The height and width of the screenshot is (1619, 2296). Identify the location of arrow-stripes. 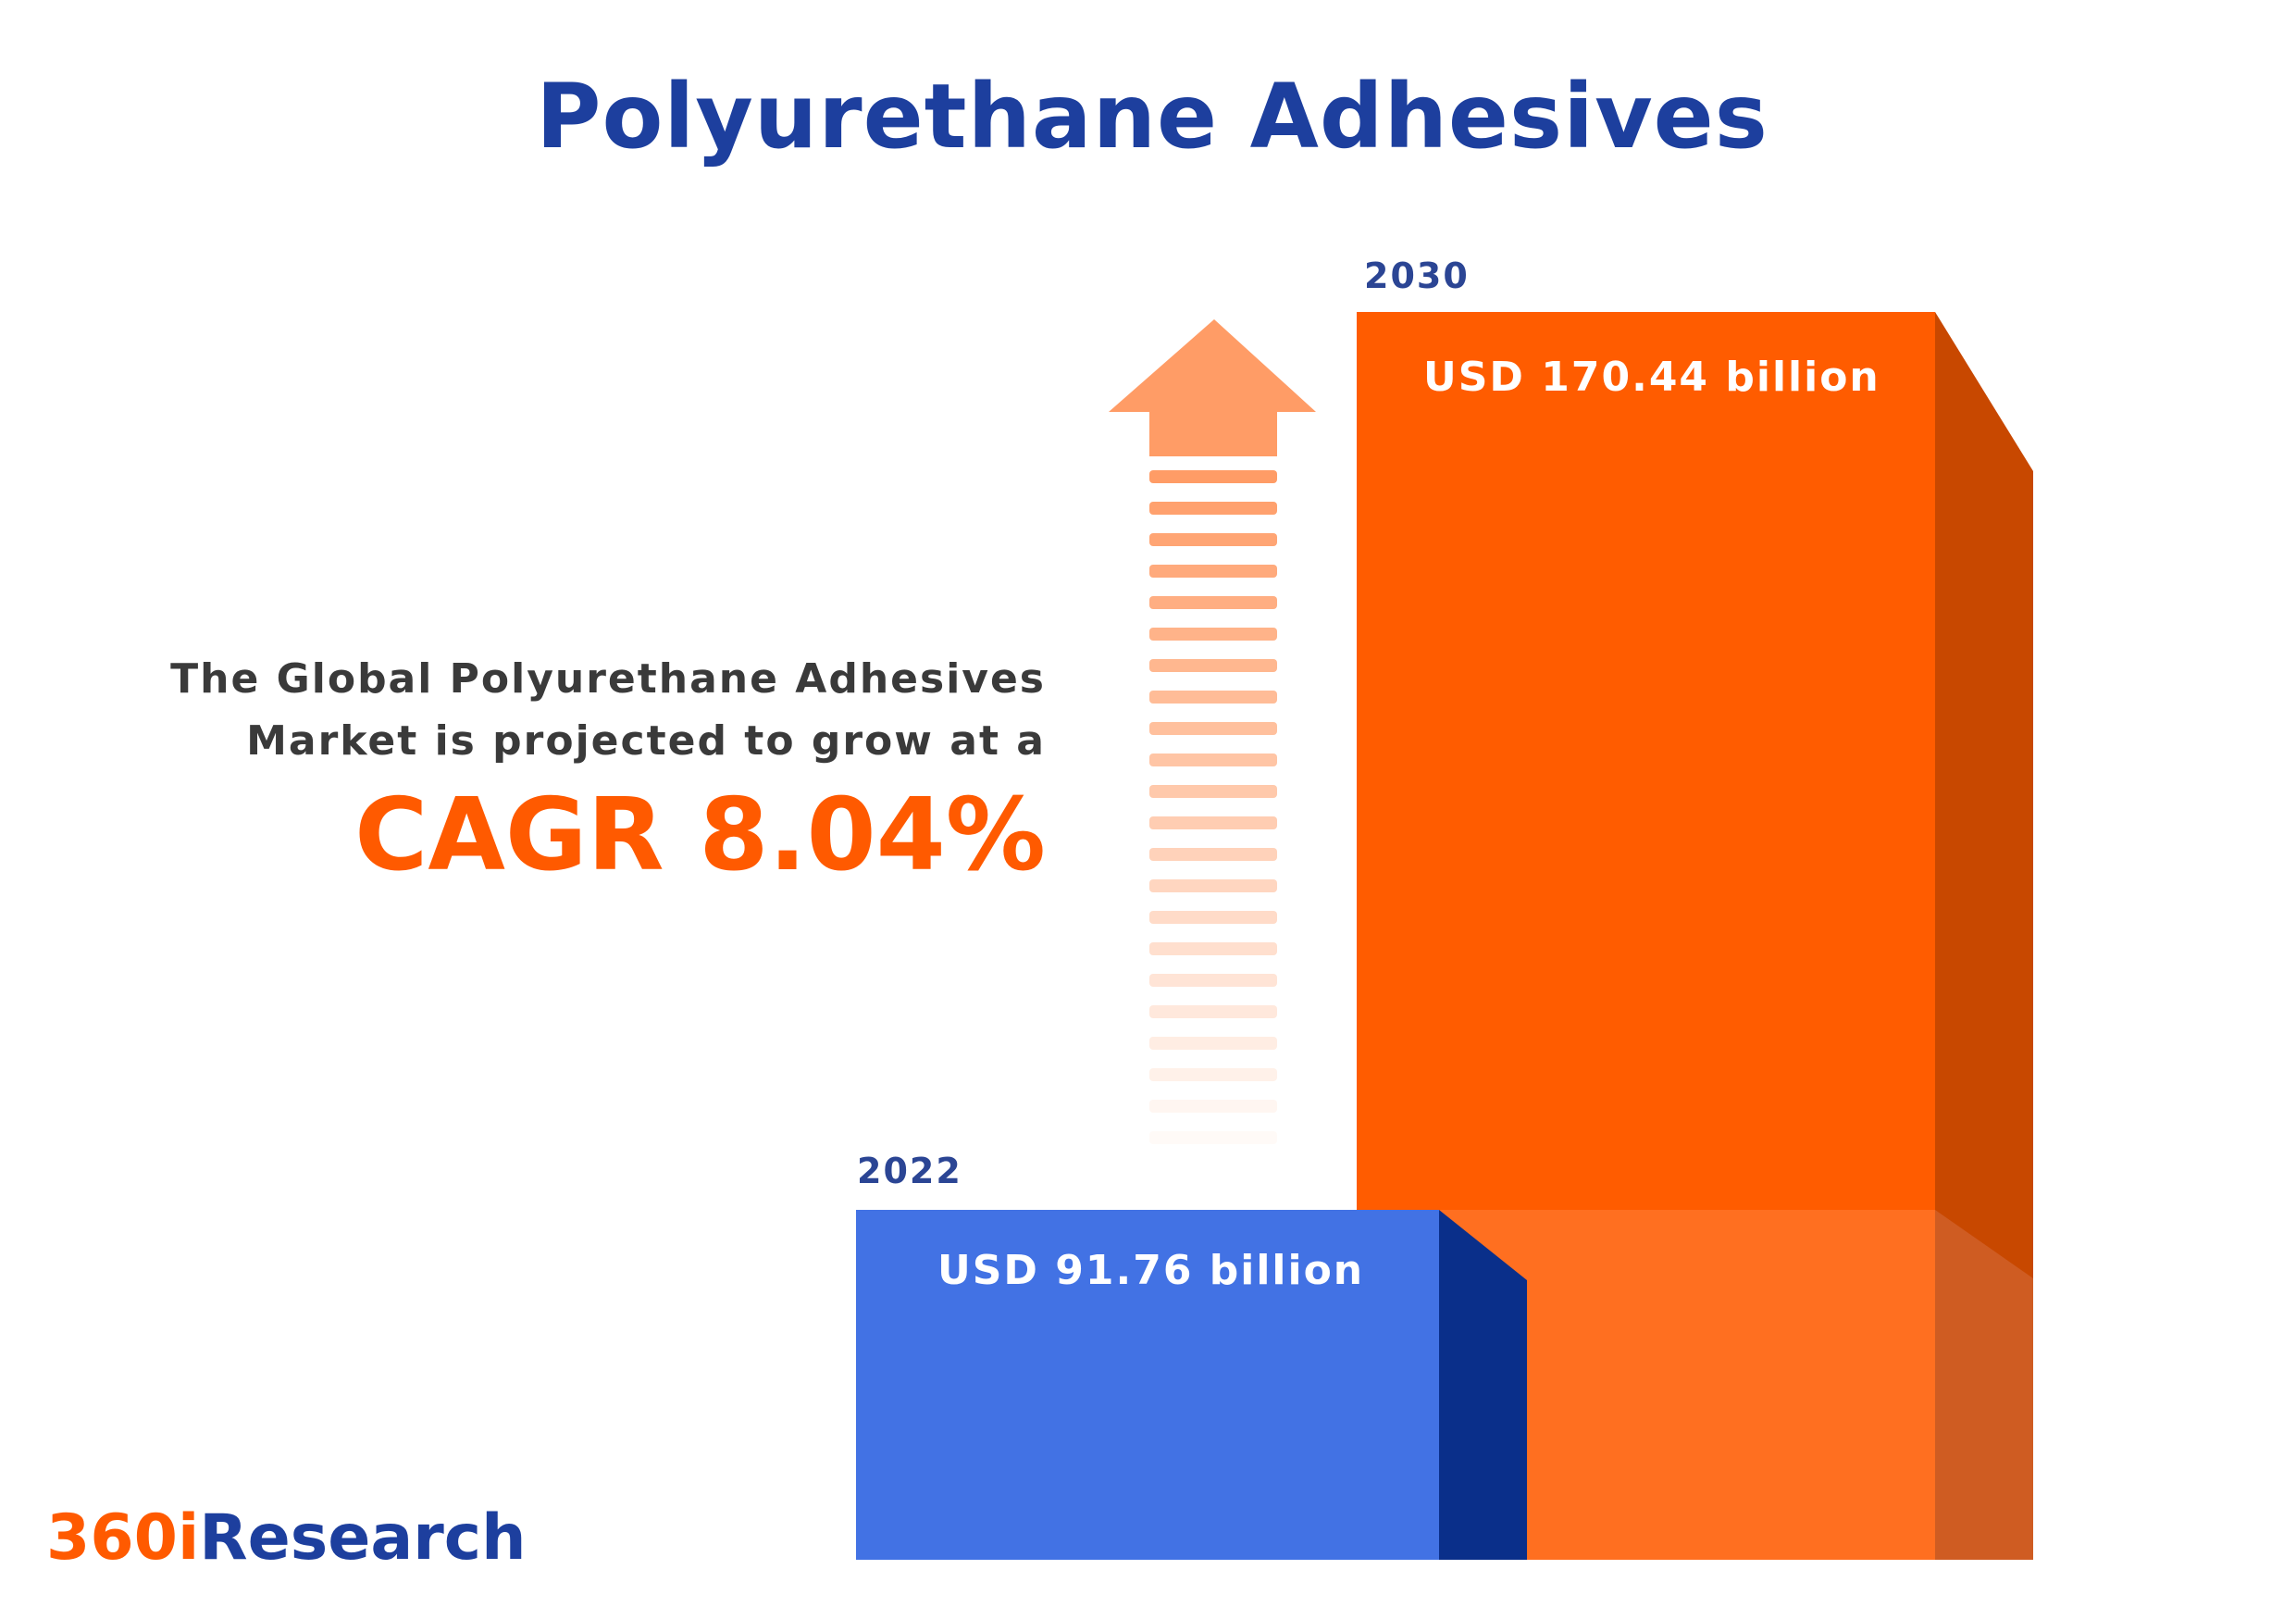
(1213, 807).